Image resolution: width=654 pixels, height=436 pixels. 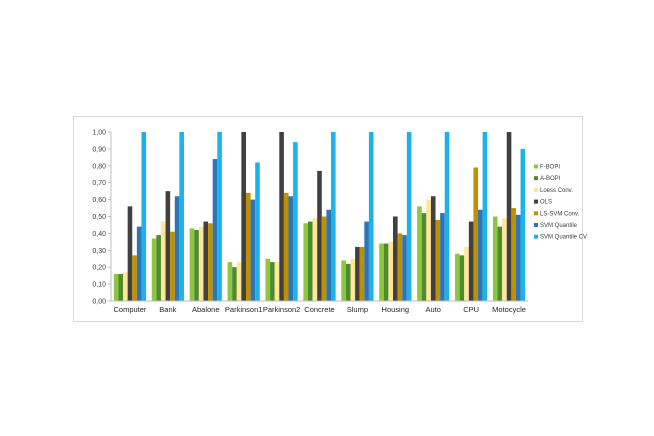 What do you see at coordinates (433, 309) in the screenshot?
I see `x-tick-label: Auto` at bounding box center [433, 309].